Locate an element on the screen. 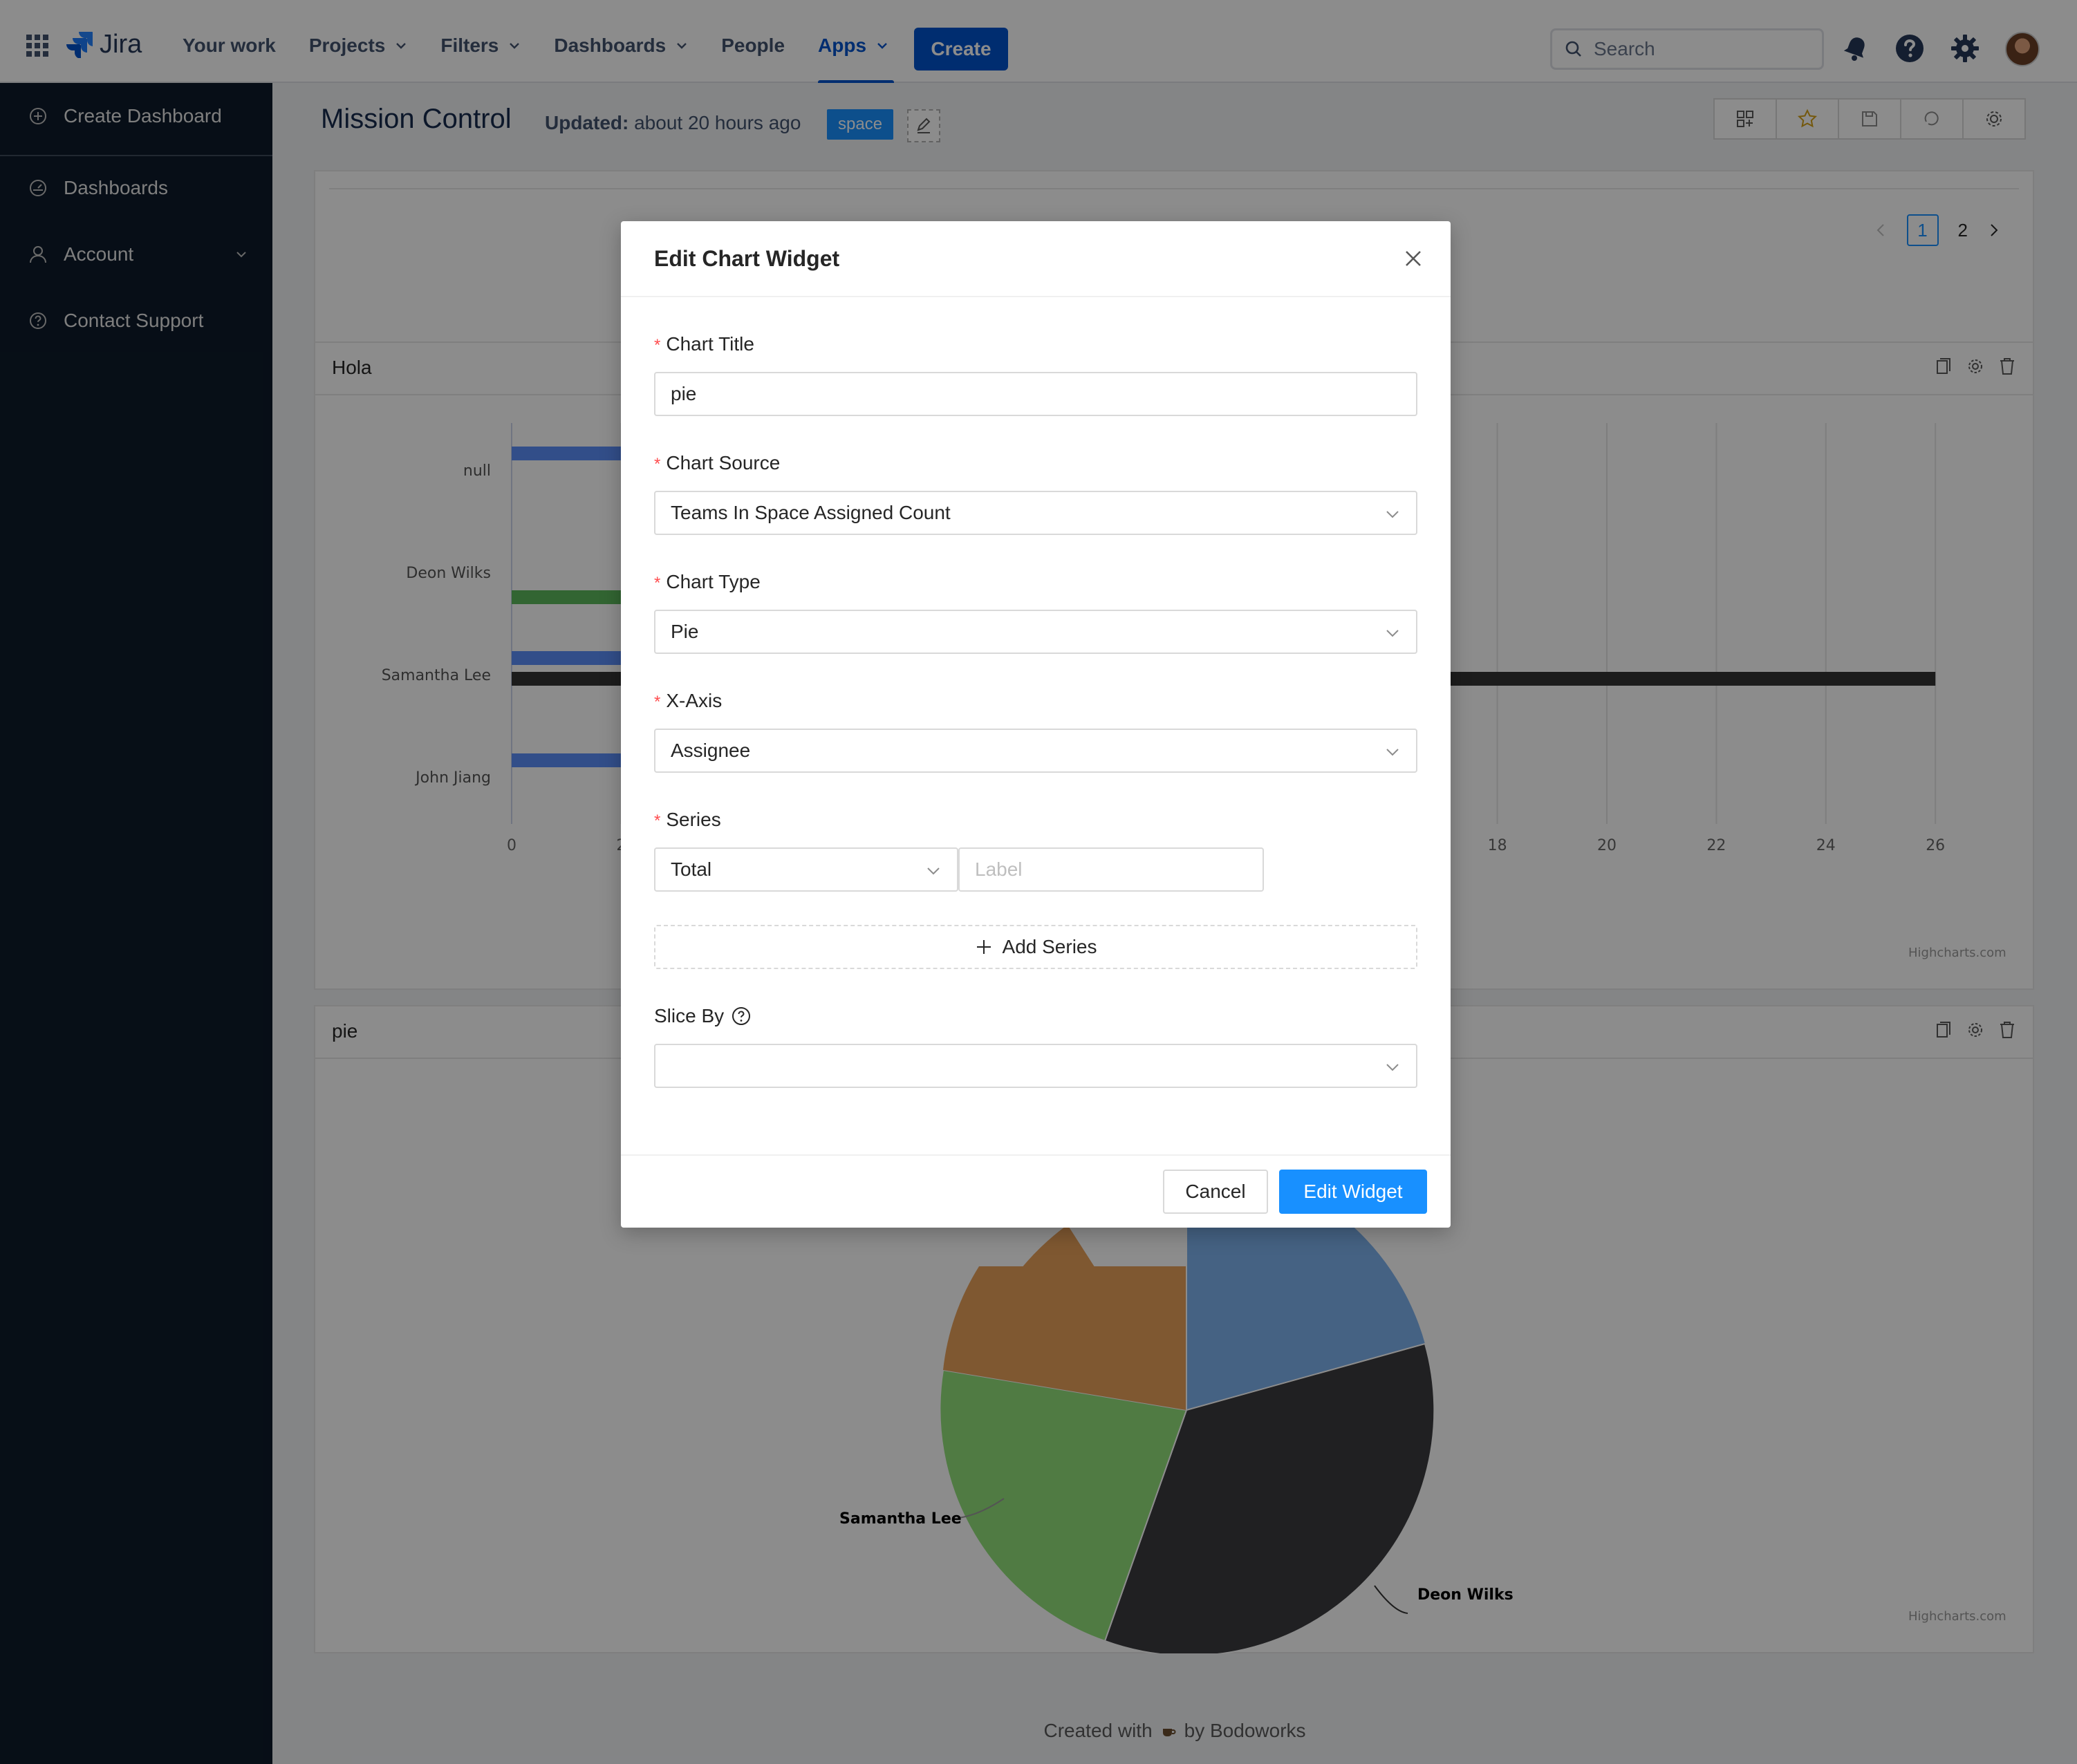 Image resolution: width=2077 pixels, height=1764 pixels. refresh-icon is located at coordinates (1932, 118).